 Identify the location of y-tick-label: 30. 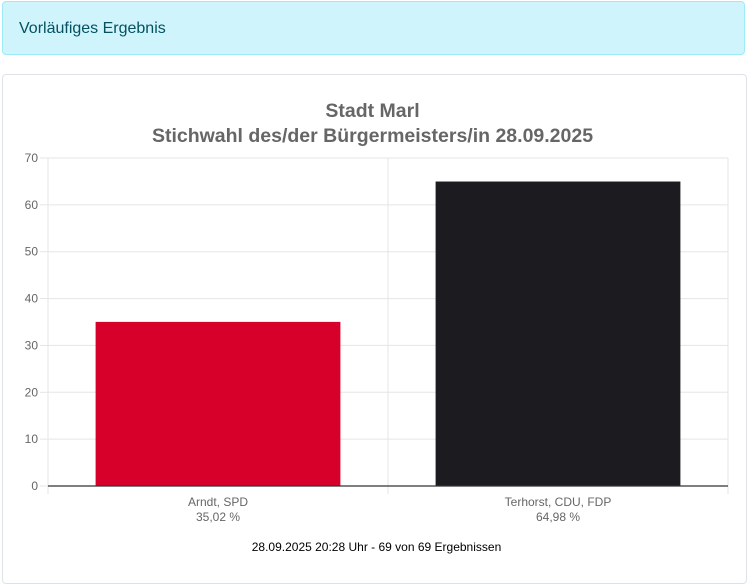
(32, 345).